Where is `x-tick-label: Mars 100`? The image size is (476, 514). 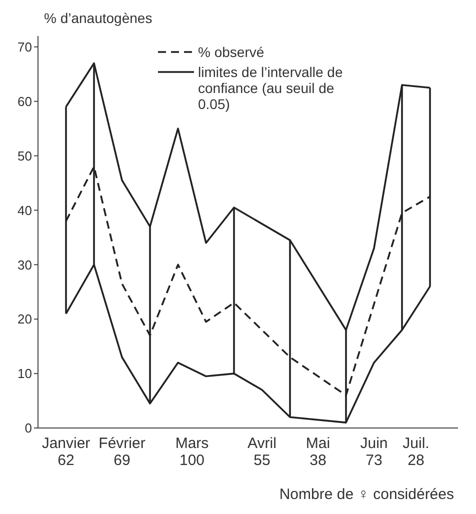 x-tick-label: Mars 100 is located at coordinates (192, 452).